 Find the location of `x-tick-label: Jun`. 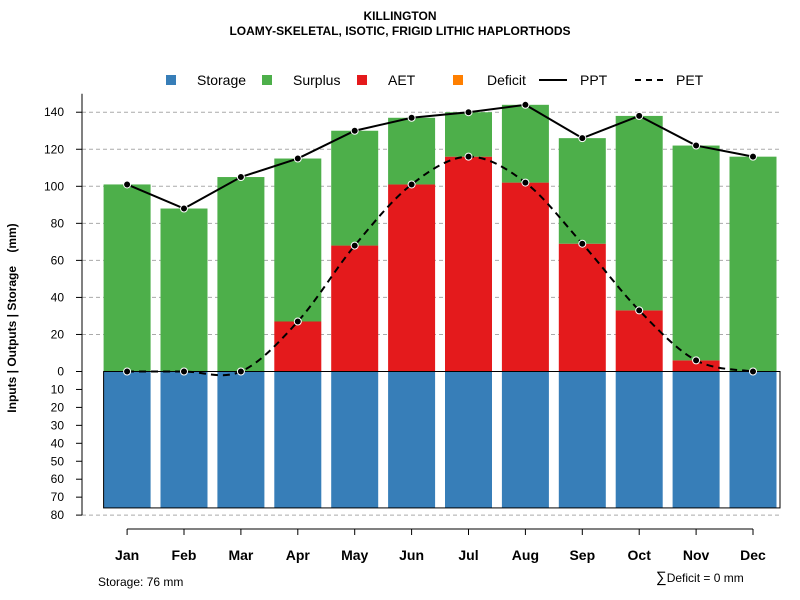

x-tick-label: Jun is located at coordinates (411, 555).